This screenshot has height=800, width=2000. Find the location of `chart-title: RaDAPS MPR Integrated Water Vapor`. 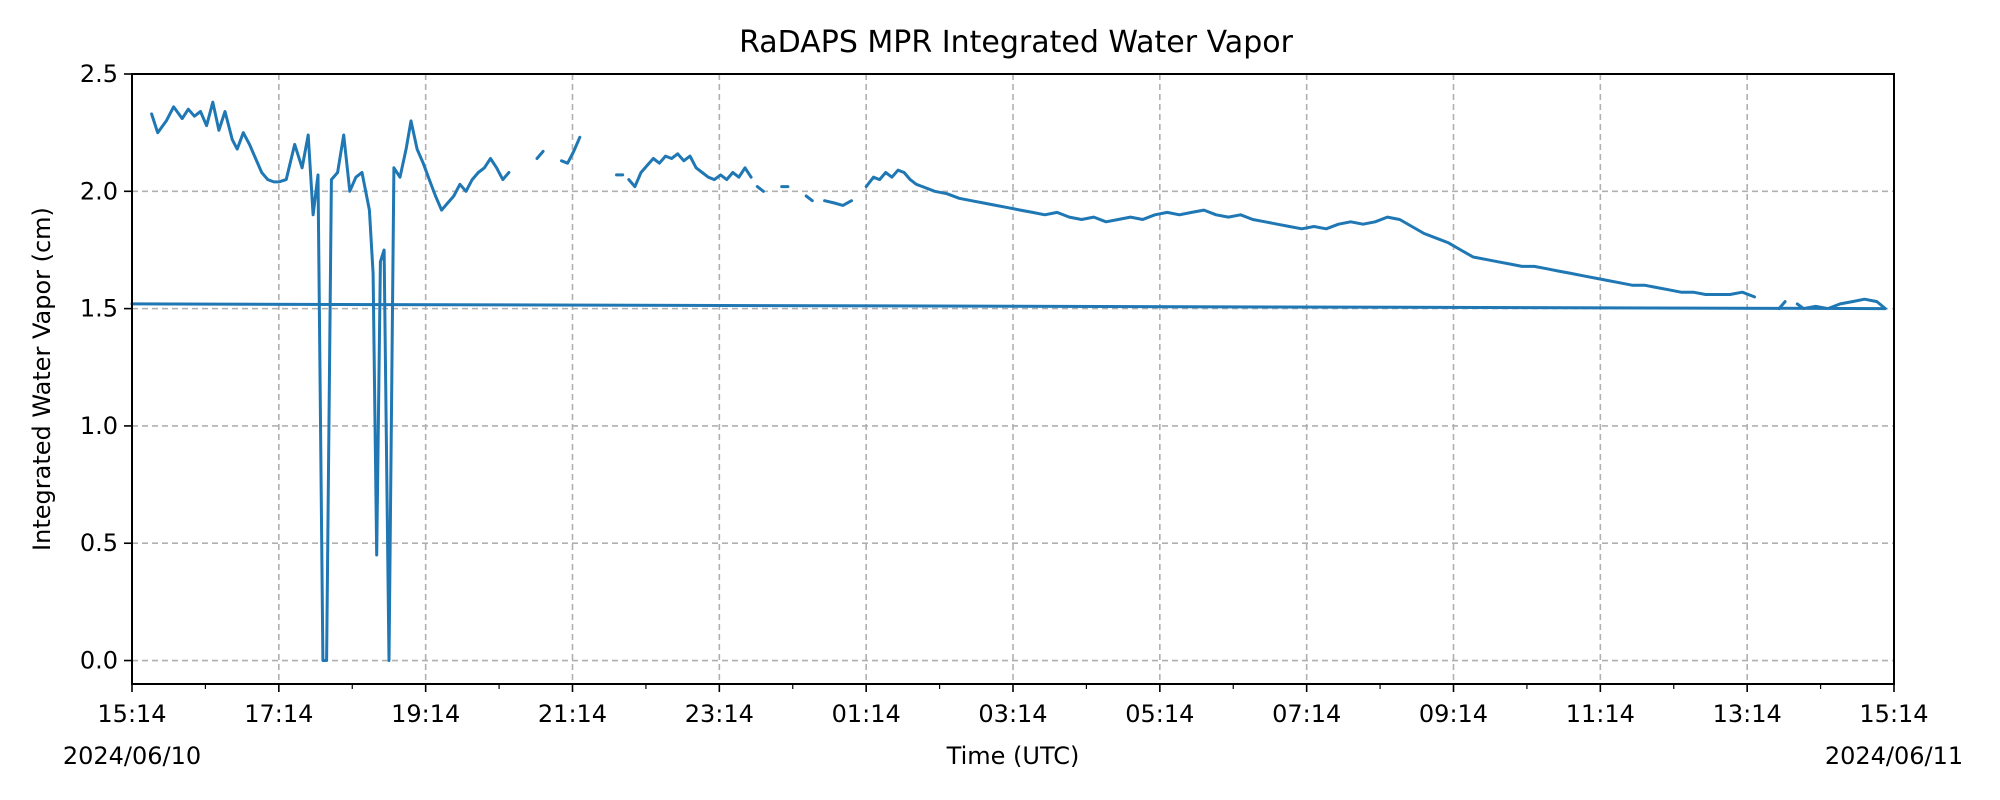

chart-title: RaDAPS MPR Integrated Water Vapor is located at coordinates (1016, 42).